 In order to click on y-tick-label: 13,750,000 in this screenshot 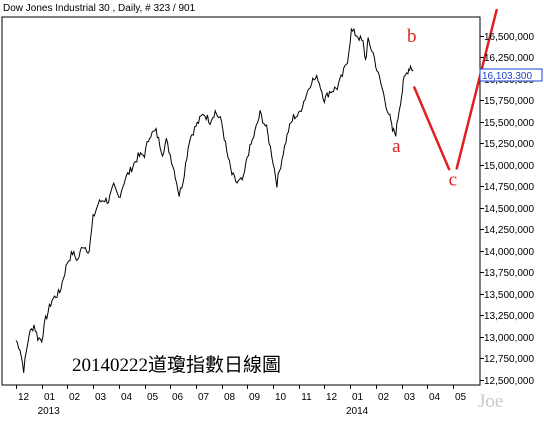, I will do `click(509, 273)`.